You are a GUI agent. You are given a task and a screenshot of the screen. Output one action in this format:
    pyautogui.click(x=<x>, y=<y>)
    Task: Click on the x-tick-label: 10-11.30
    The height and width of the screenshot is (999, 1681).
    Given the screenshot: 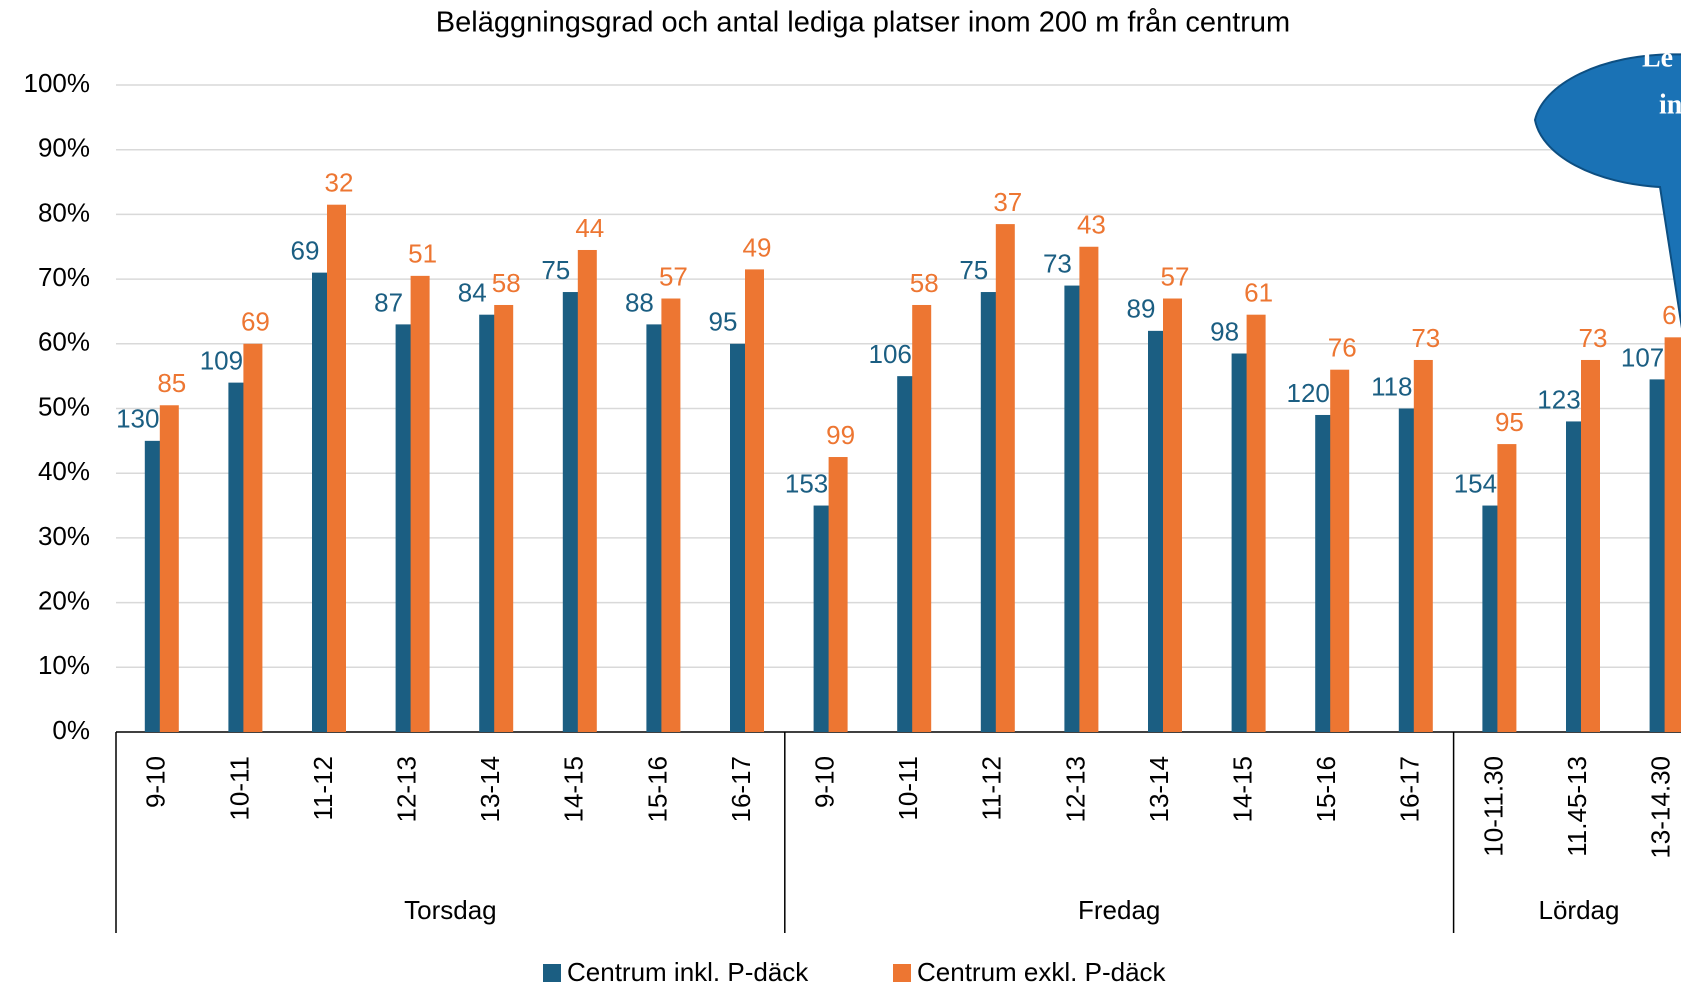 What is the action you would take?
    pyautogui.click(x=1493, y=806)
    